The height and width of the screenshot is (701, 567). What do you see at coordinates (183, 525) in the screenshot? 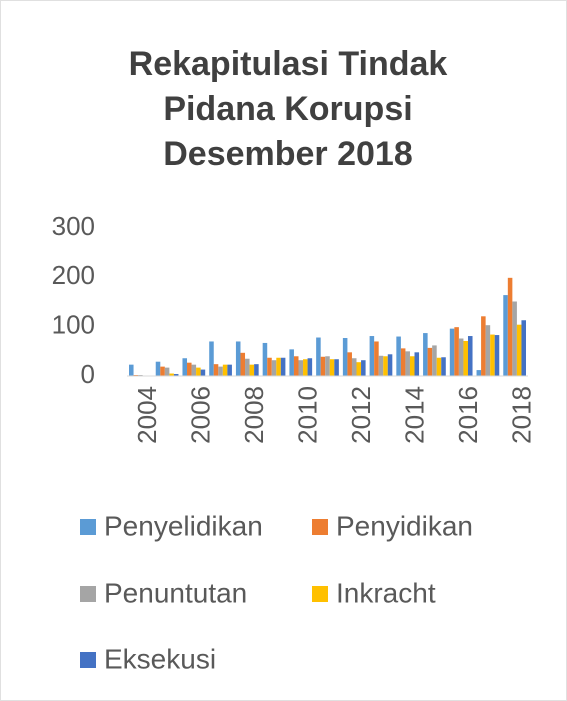
I see `legend-label: Penyelidikan` at bounding box center [183, 525].